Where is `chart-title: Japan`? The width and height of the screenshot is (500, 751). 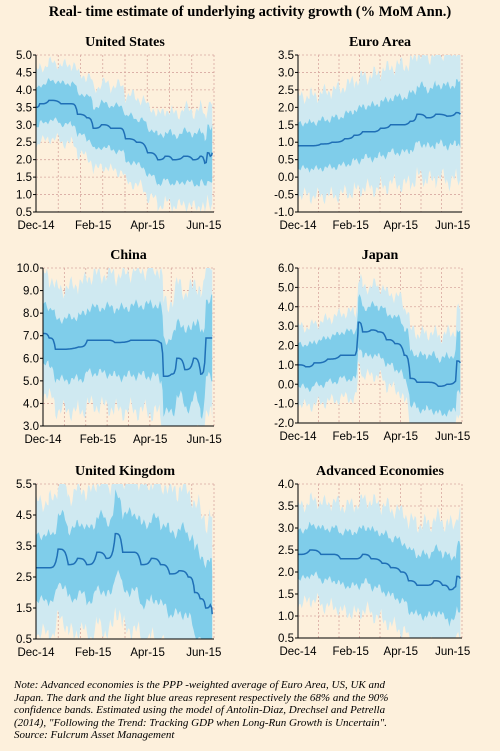 chart-title: Japan is located at coordinates (380, 255).